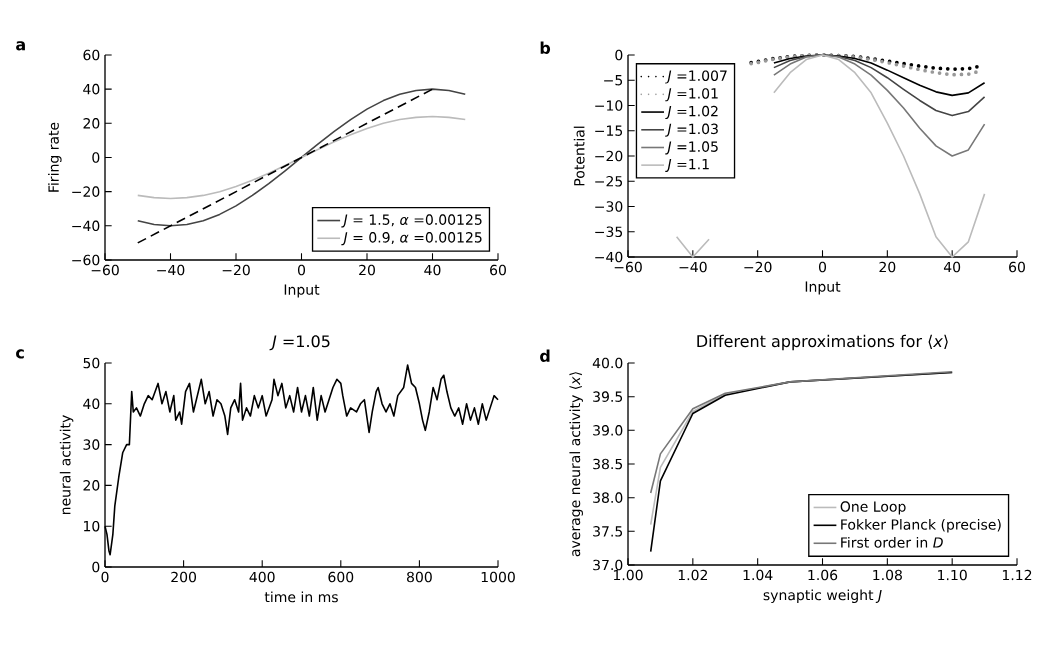 Image resolution: width=1050 pixels, height=650 pixels. I want to click on y-tick-label: −10, so click(609, 105).